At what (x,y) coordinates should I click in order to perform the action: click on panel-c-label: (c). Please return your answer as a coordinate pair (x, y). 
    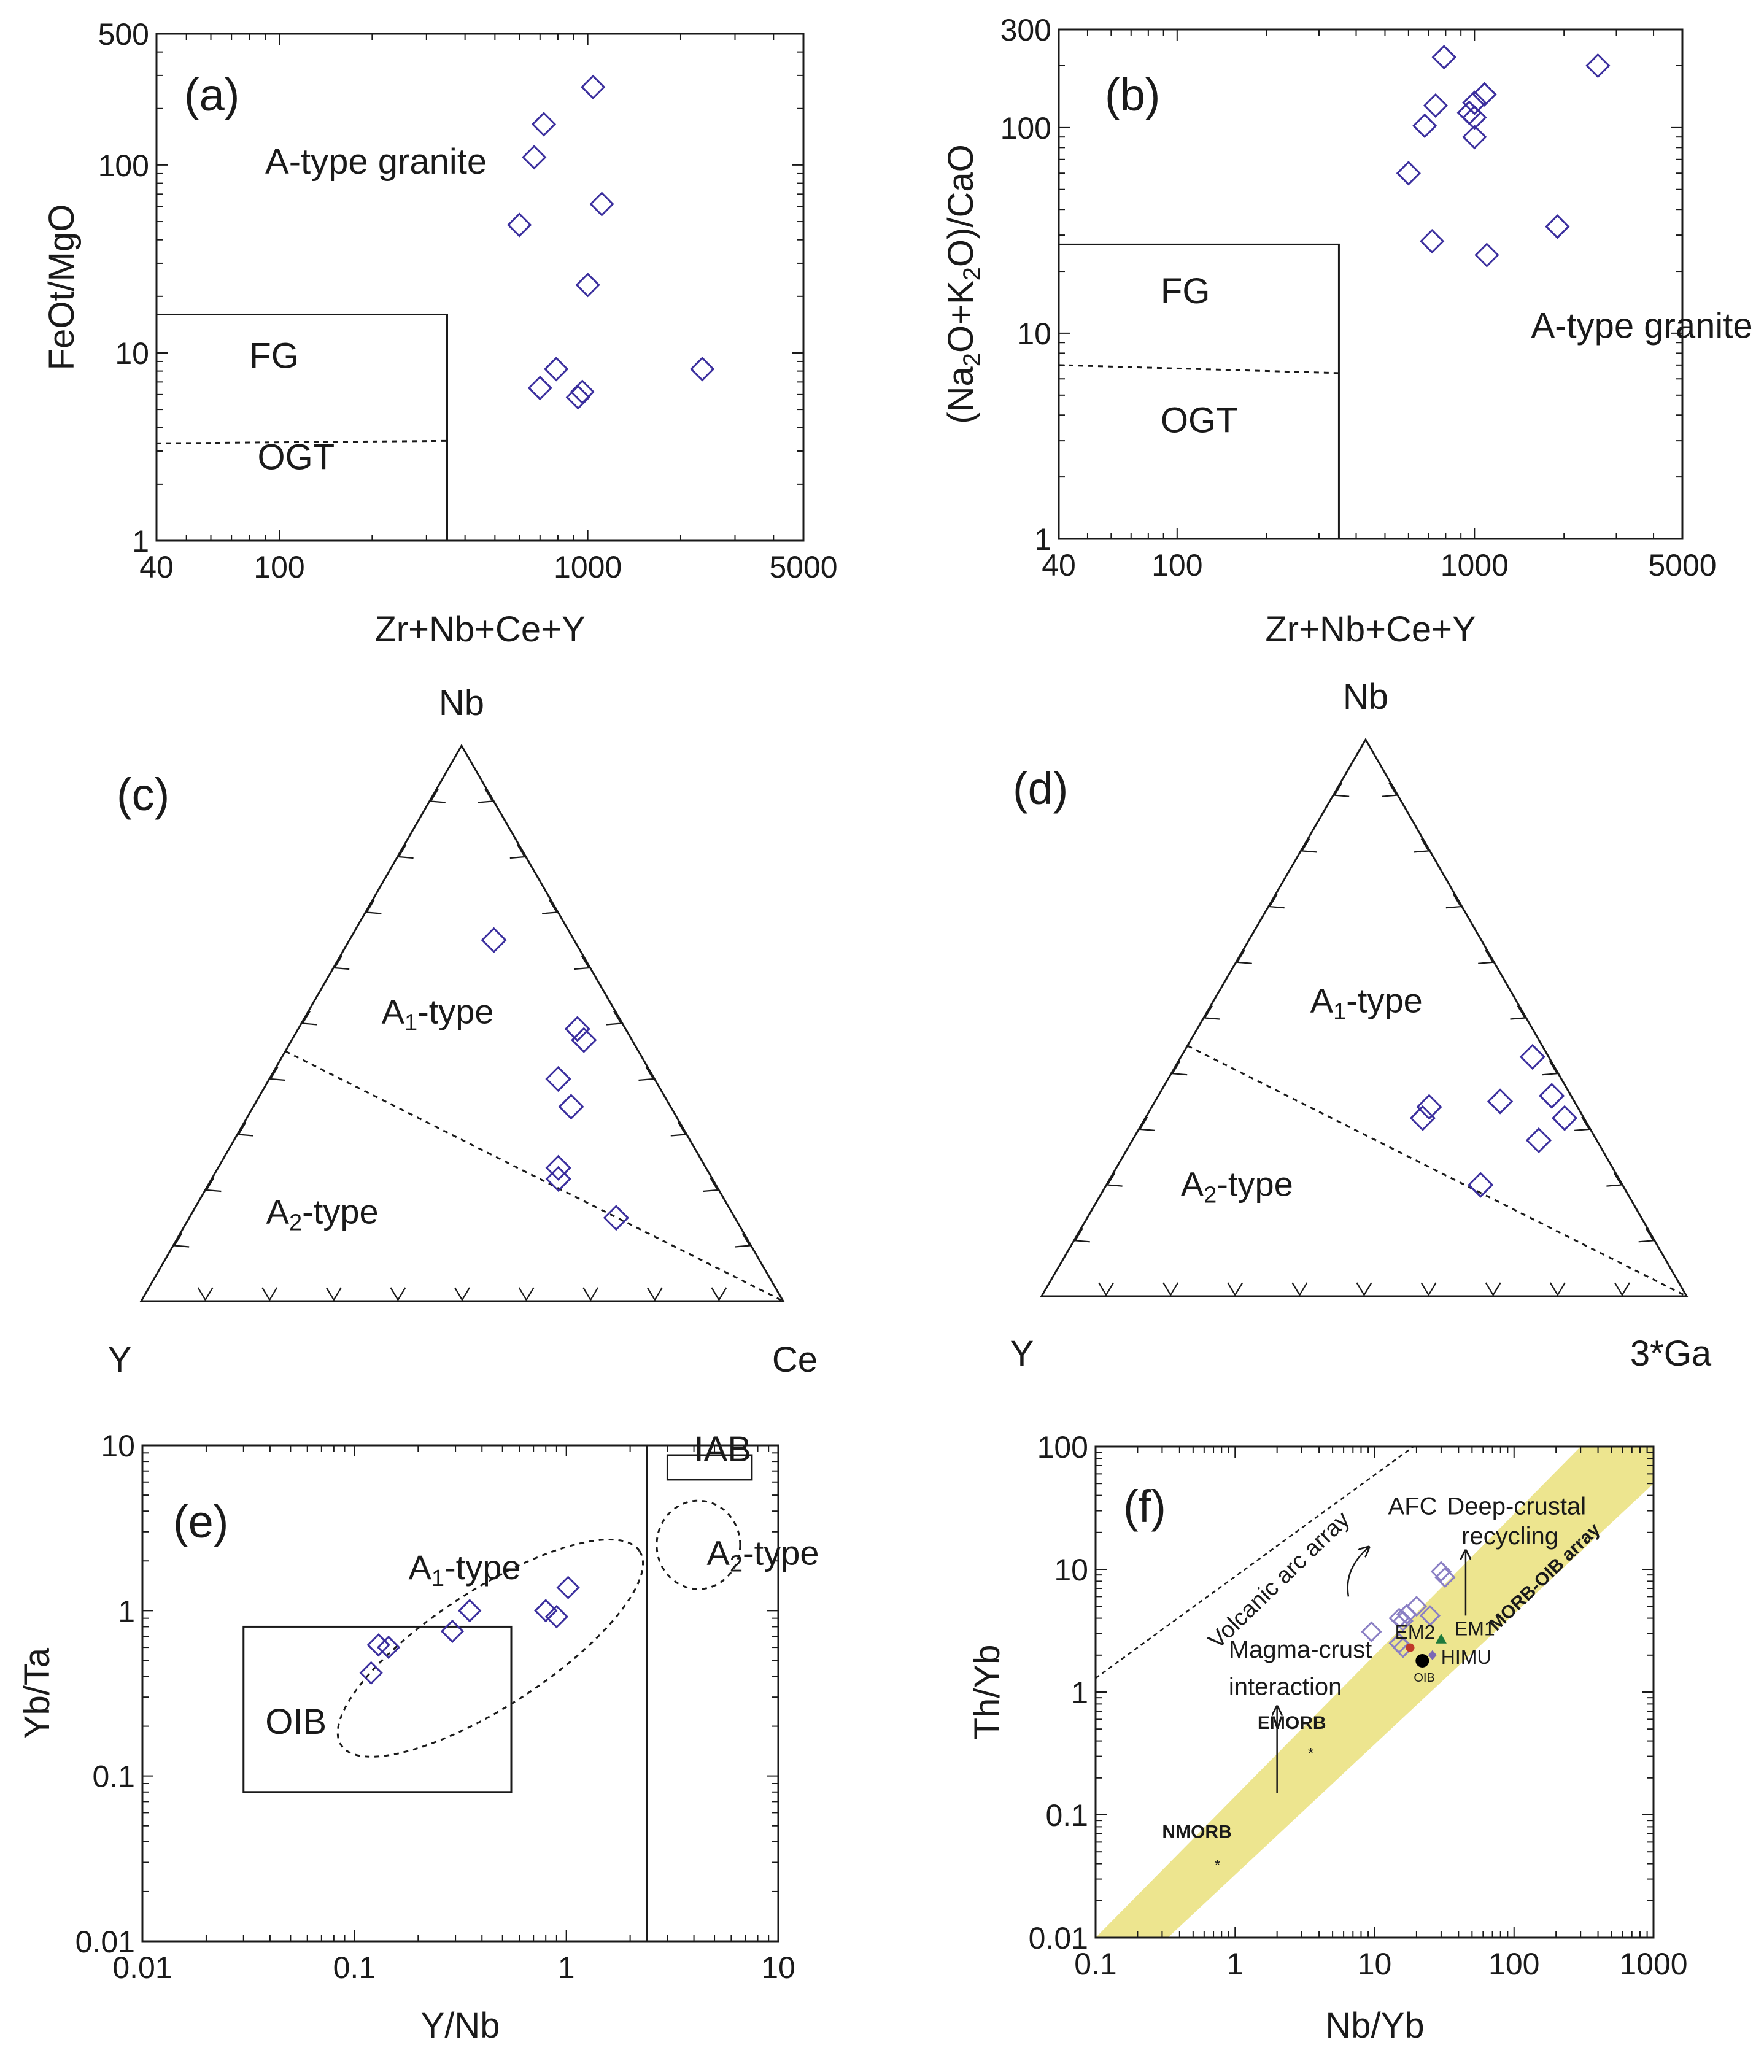
    Looking at the image, I should click on (143, 794).